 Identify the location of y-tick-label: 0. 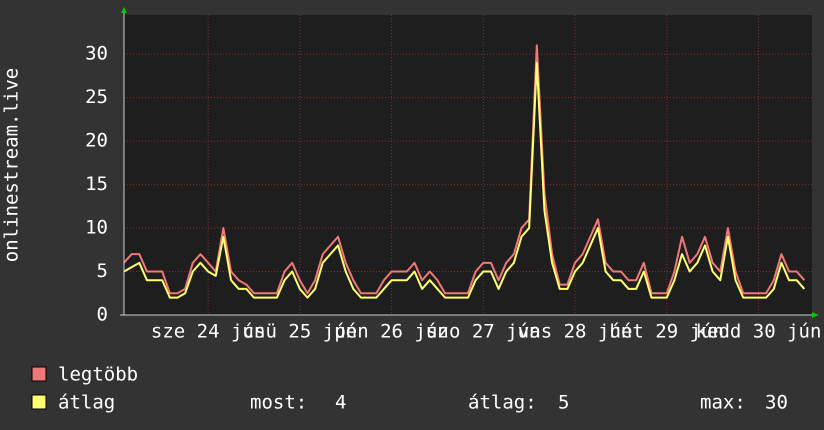
(102, 315).